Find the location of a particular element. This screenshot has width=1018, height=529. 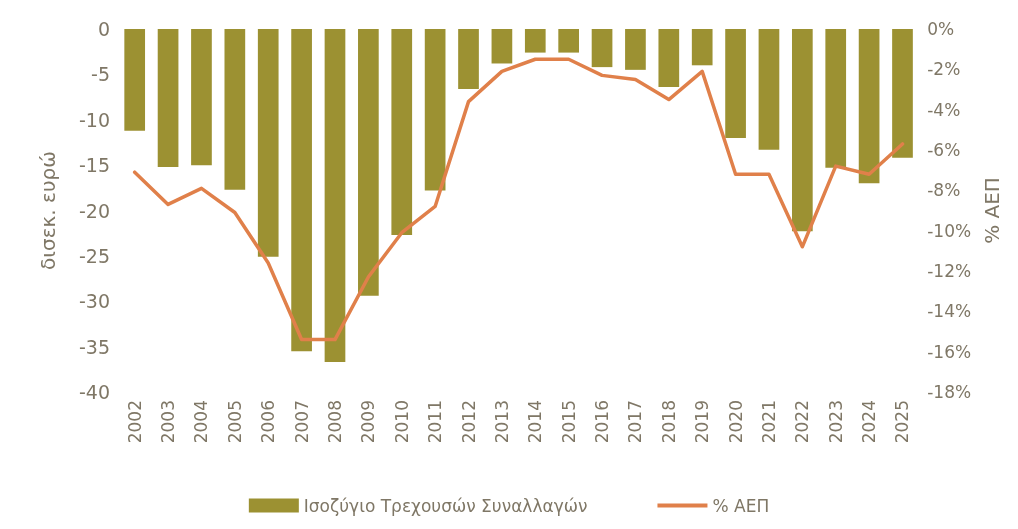

x-tick-label: 2018 is located at coordinates (668, 422).